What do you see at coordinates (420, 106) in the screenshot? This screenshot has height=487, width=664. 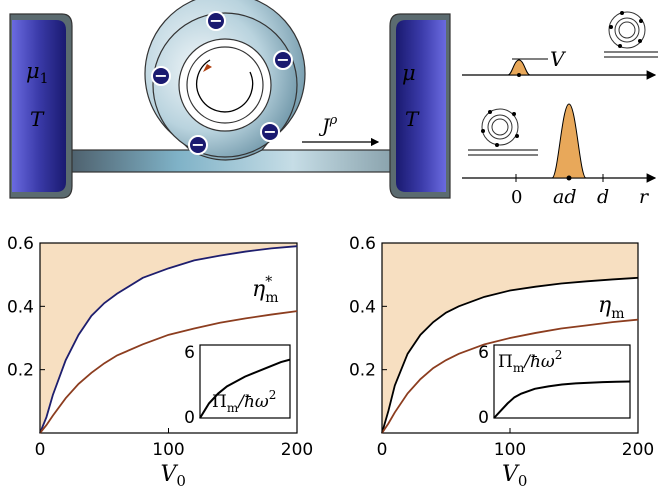 I see `right-reservoir: μ T` at bounding box center [420, 106].